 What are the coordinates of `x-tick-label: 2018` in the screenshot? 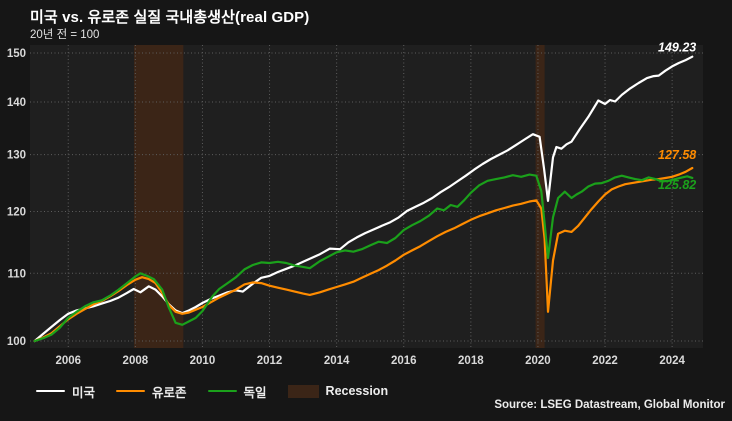 It's located at (471, 361).